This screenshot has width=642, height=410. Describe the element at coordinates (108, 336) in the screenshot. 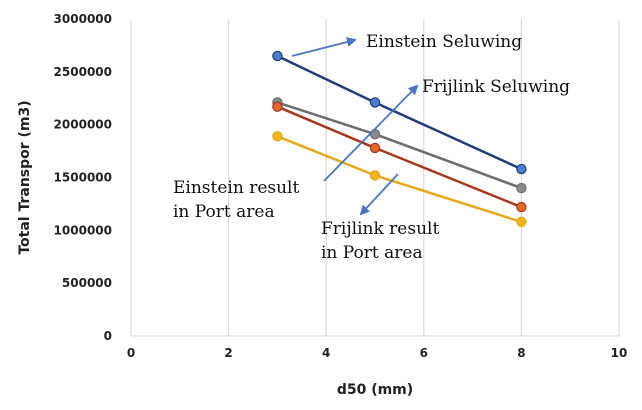

I see `y-tick-label-0: 0` at that location.